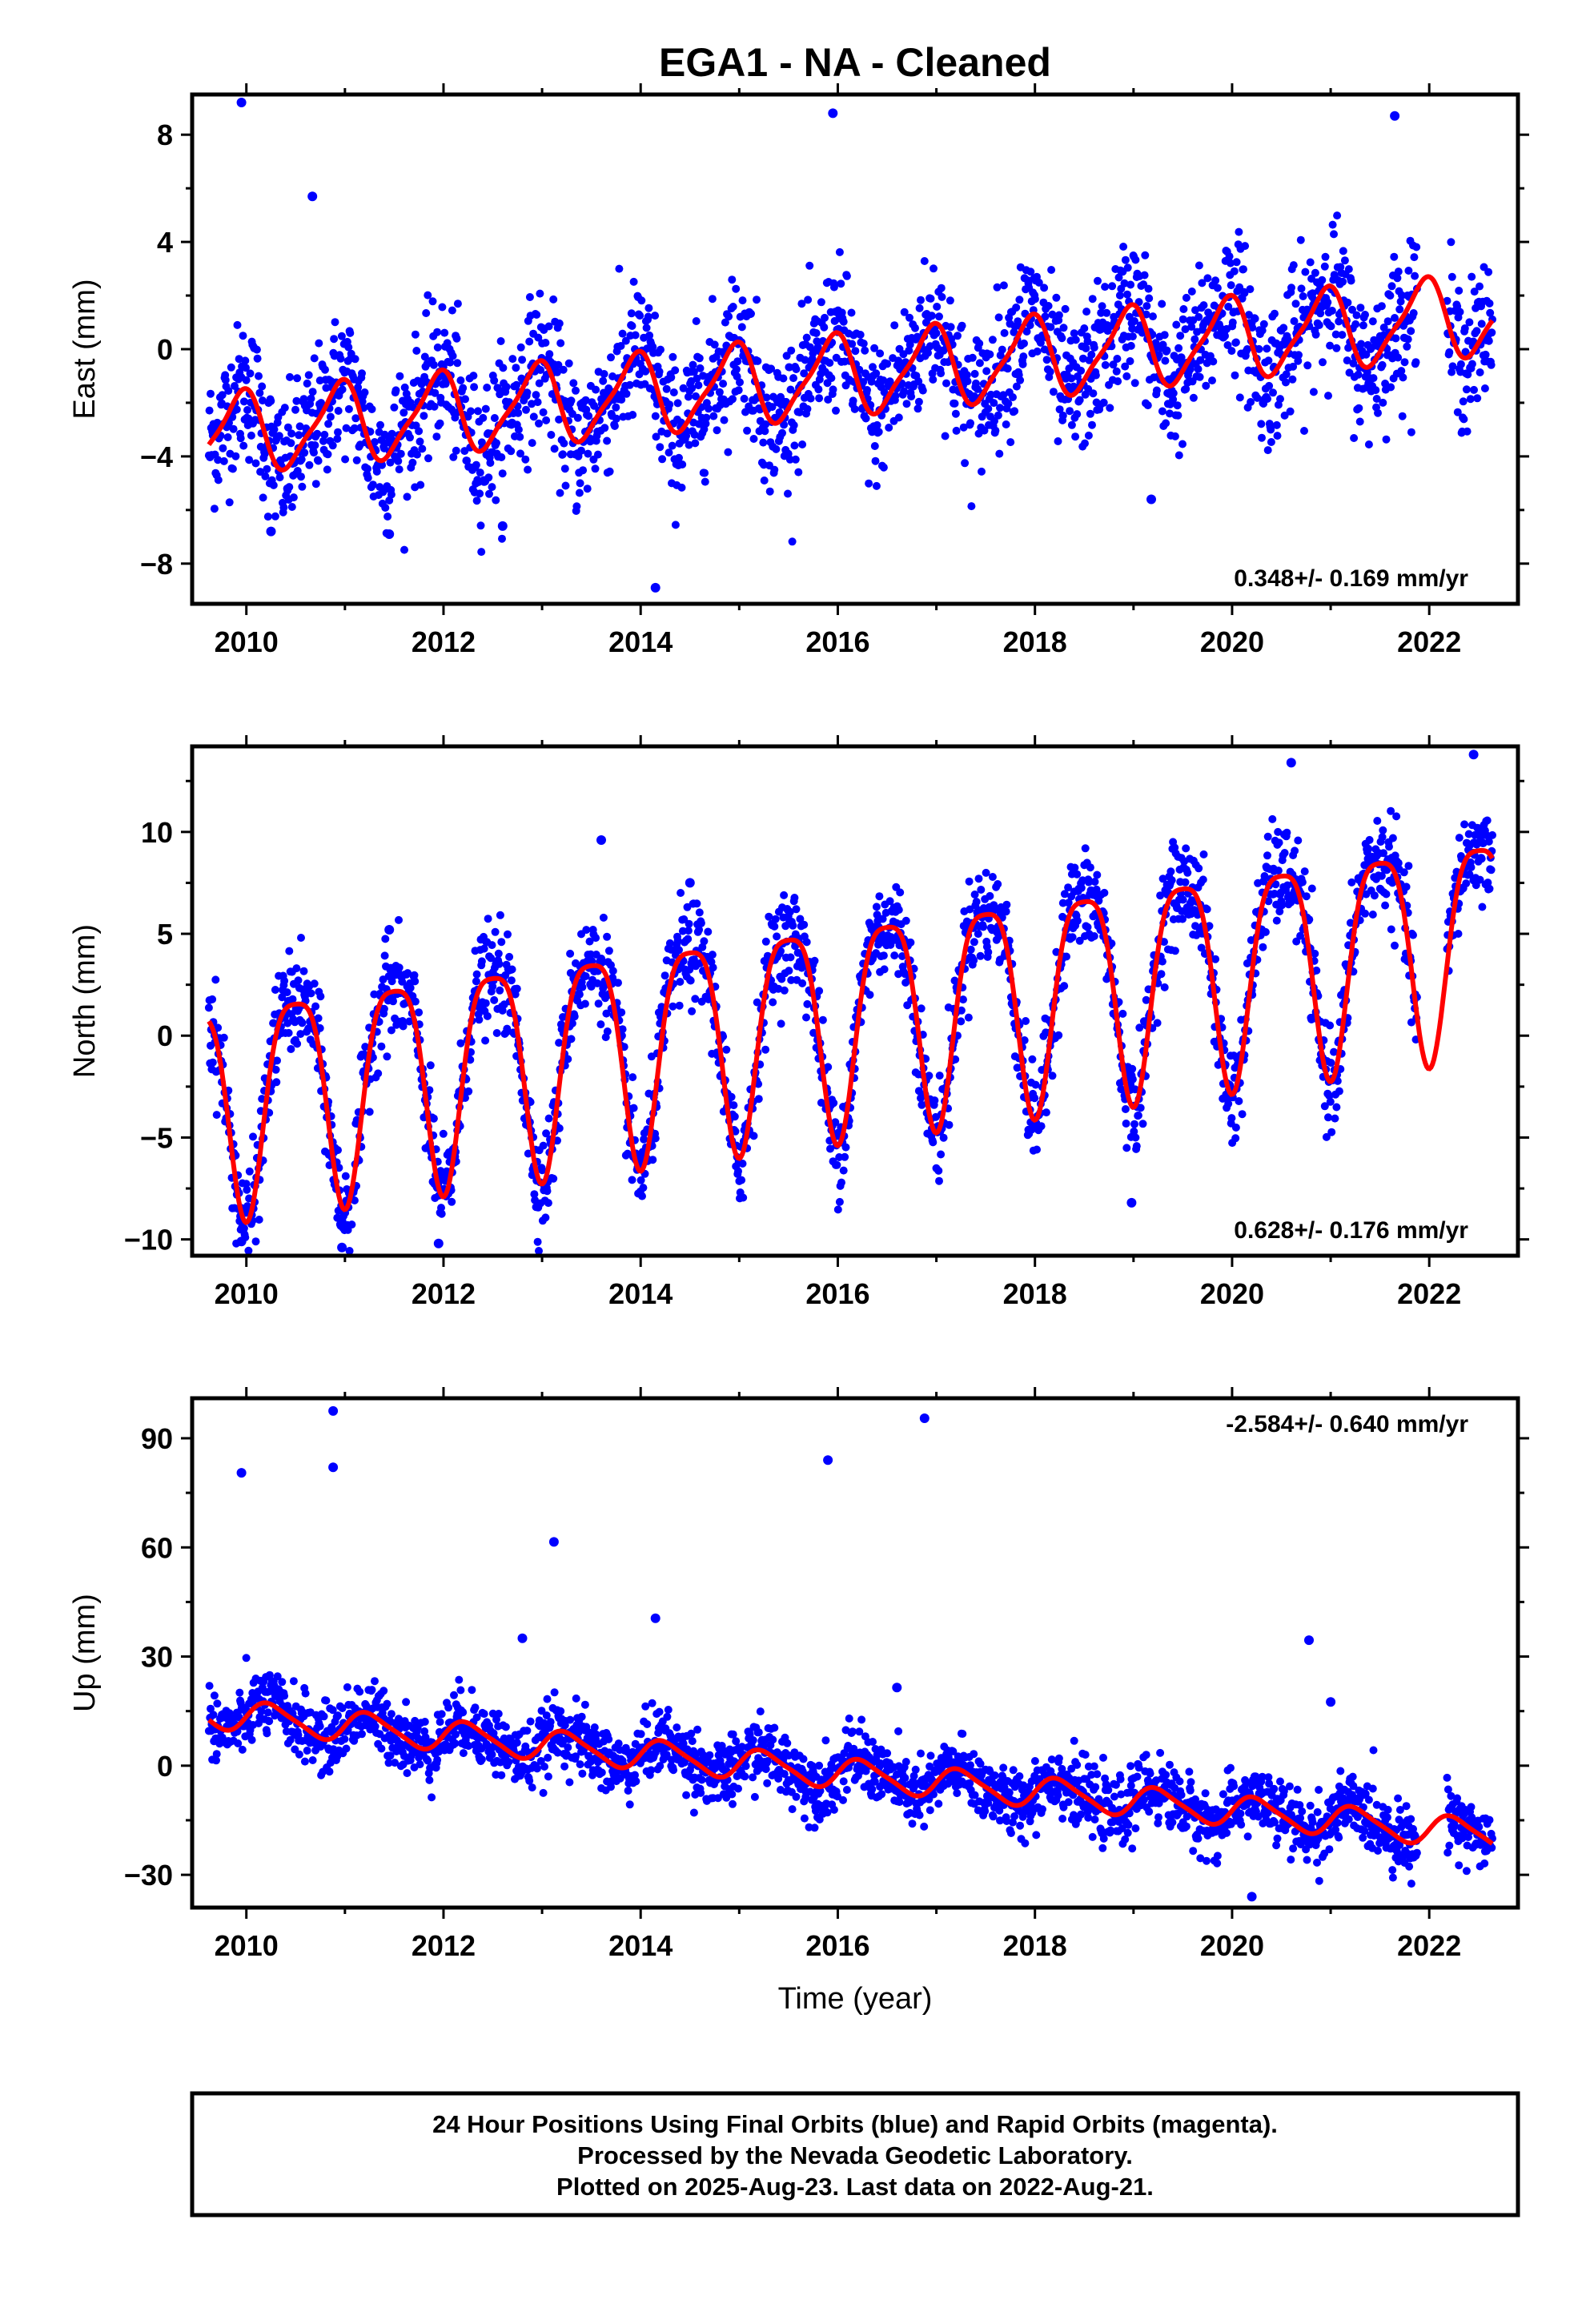 Image resolution: width=1582 pixels, height=2324 pixels. Describe the element at coordinates (444, 1294) in the screenshot. I see `north-x-tick-label: 2012` at that location.